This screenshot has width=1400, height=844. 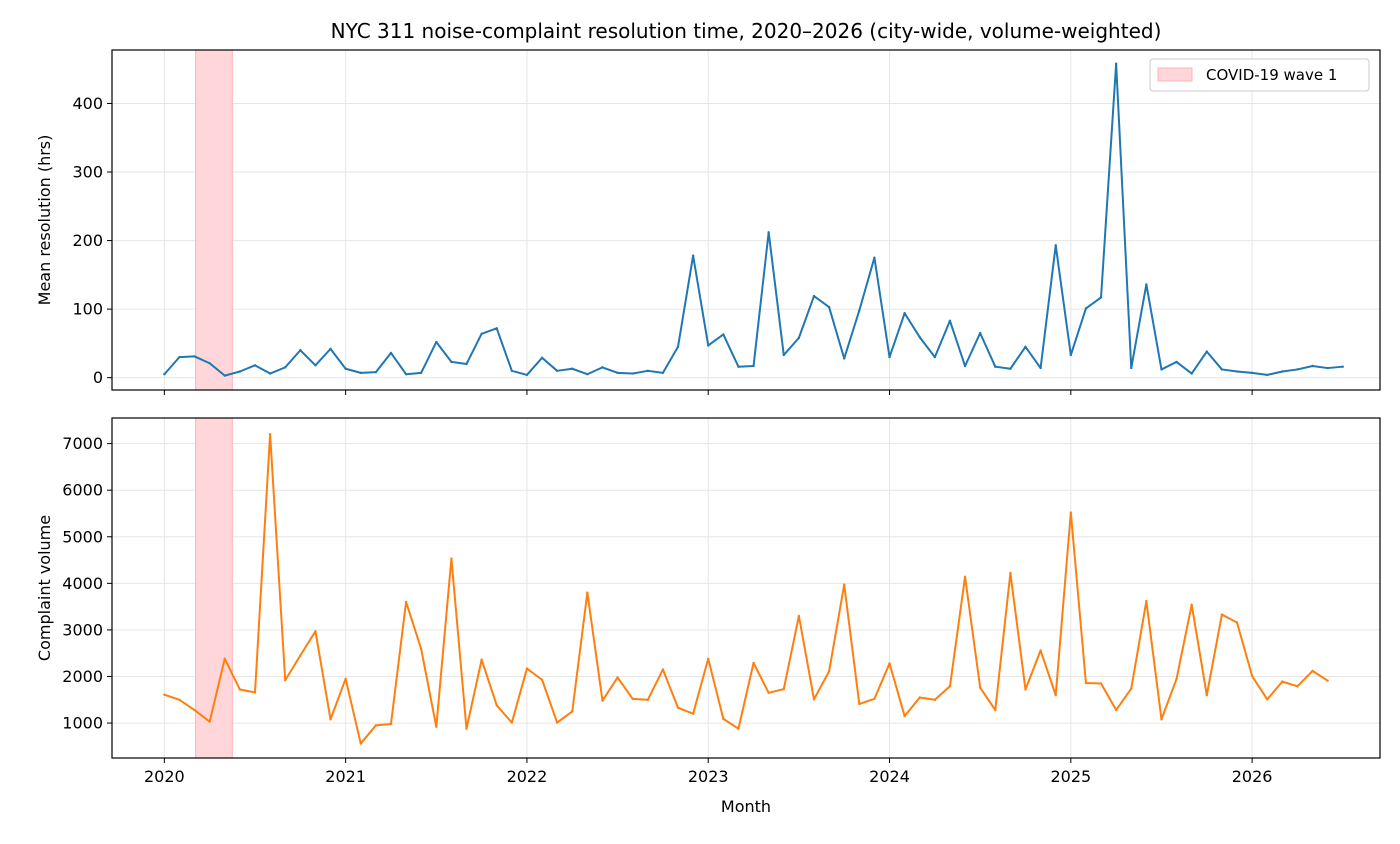 What do you see at coordinates (708, 776) in the screenshot?
I see `x-tick-label: 2023` at bounding box center [708, 776].